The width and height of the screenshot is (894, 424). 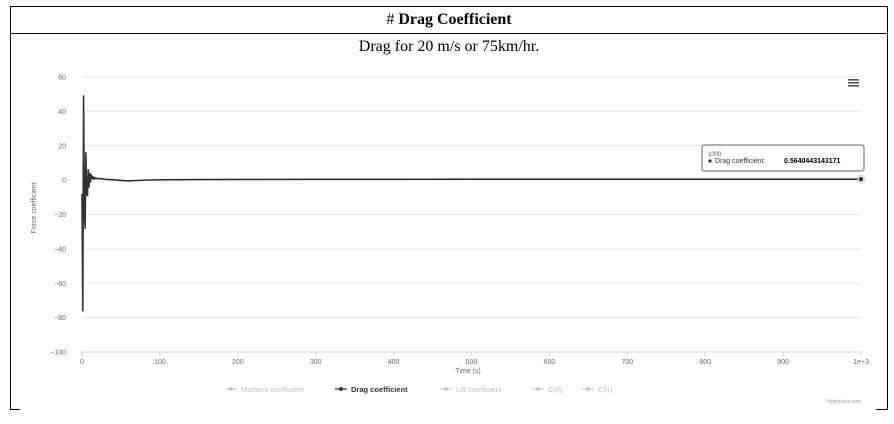 I want to click on tooltip-x-label: 1000, so click(x=715, y=155).